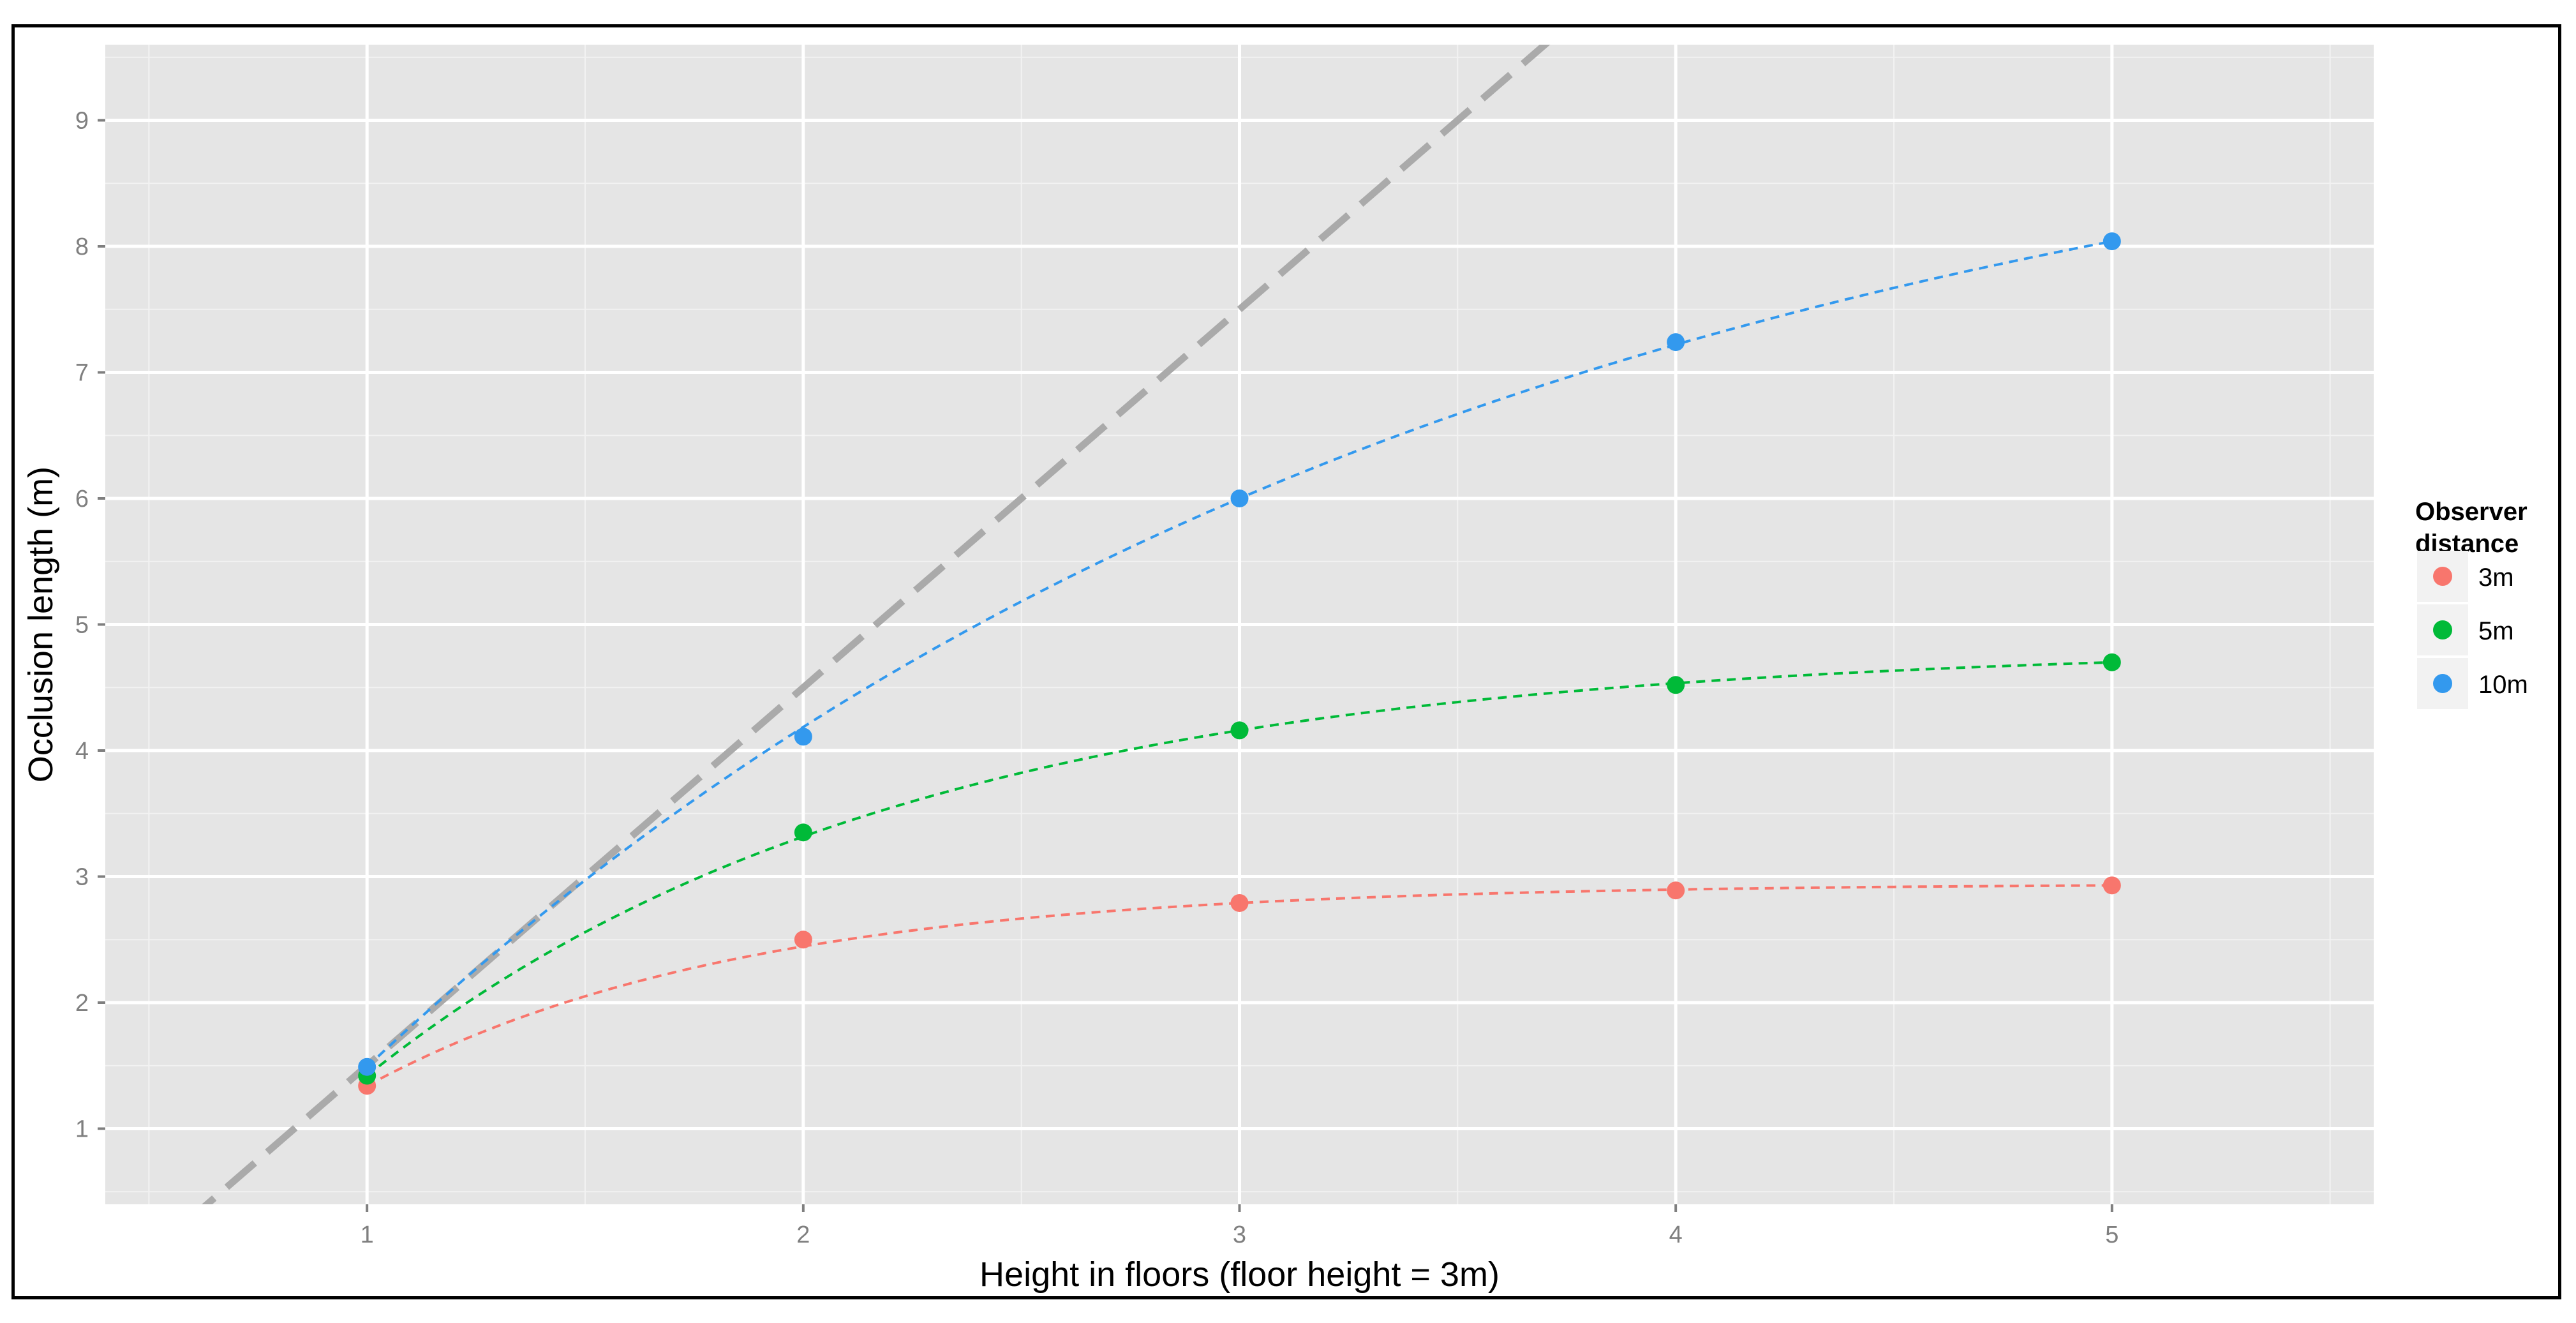 Image resolution: width=2576 pixels, height=1323 pixels. What do you see at coordinates (2496, 631) in the screenshot?
I see `legend-label: 5m` at bounding box center [2496, 631].